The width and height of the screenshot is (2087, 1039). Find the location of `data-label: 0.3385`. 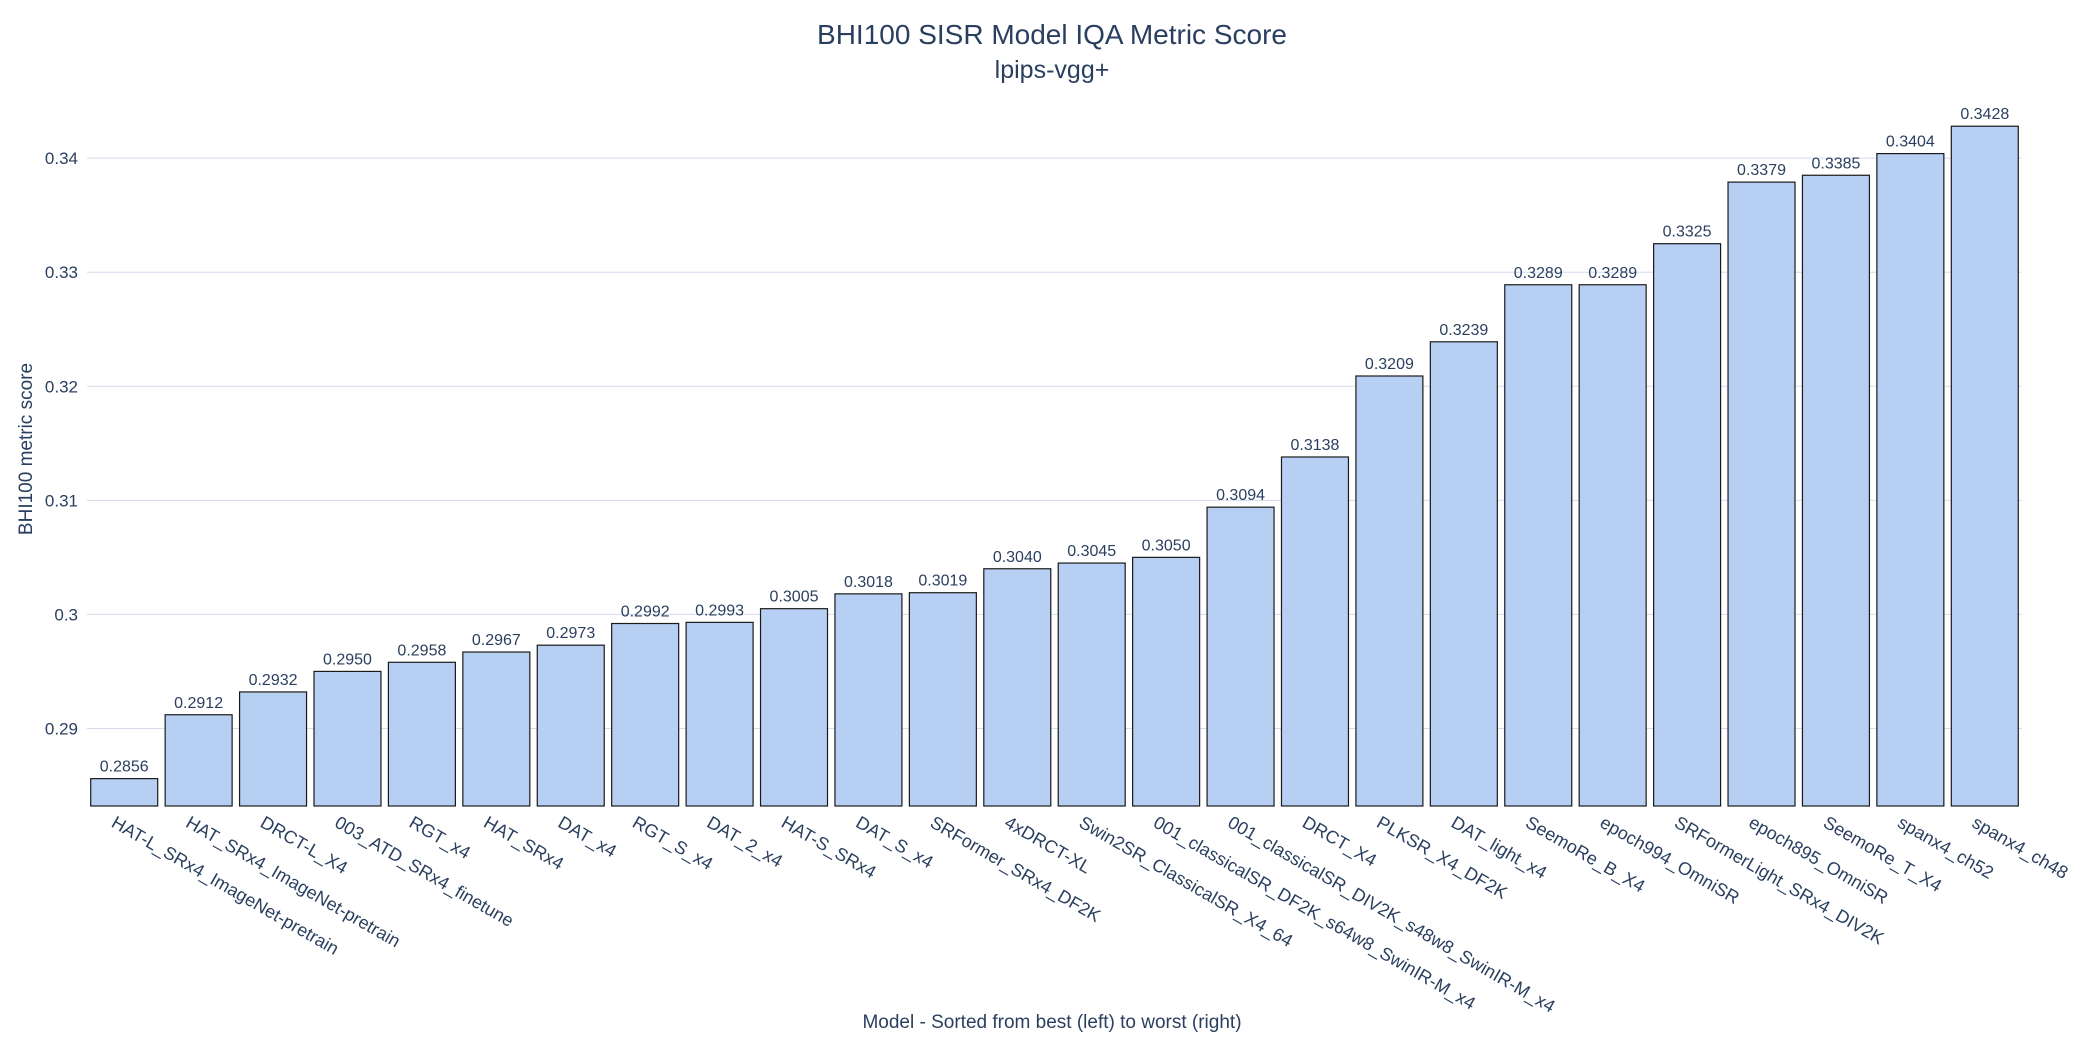

data-label: 0.3385 is located at coordinates (1835, 163).